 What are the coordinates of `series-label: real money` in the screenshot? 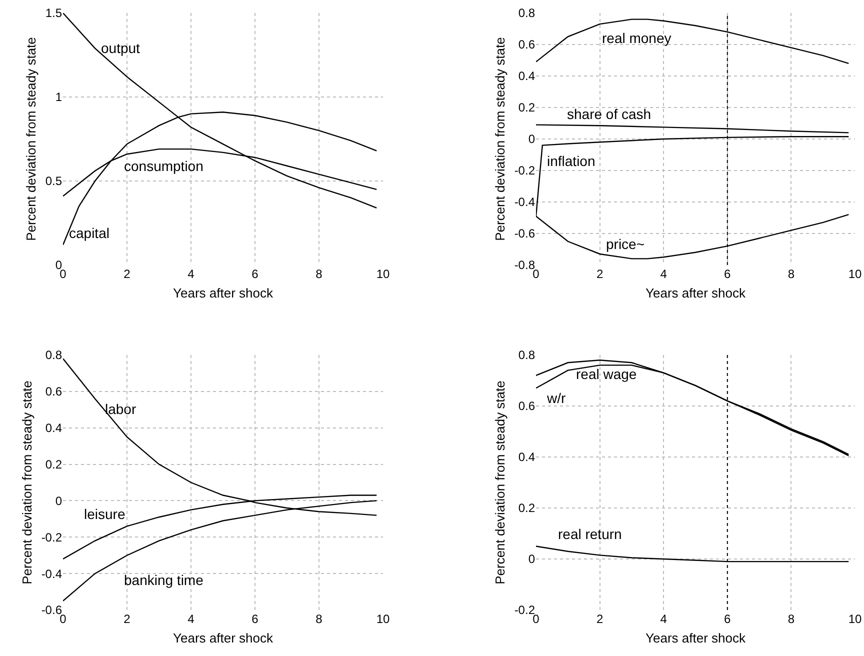 It's located at (637, 38).